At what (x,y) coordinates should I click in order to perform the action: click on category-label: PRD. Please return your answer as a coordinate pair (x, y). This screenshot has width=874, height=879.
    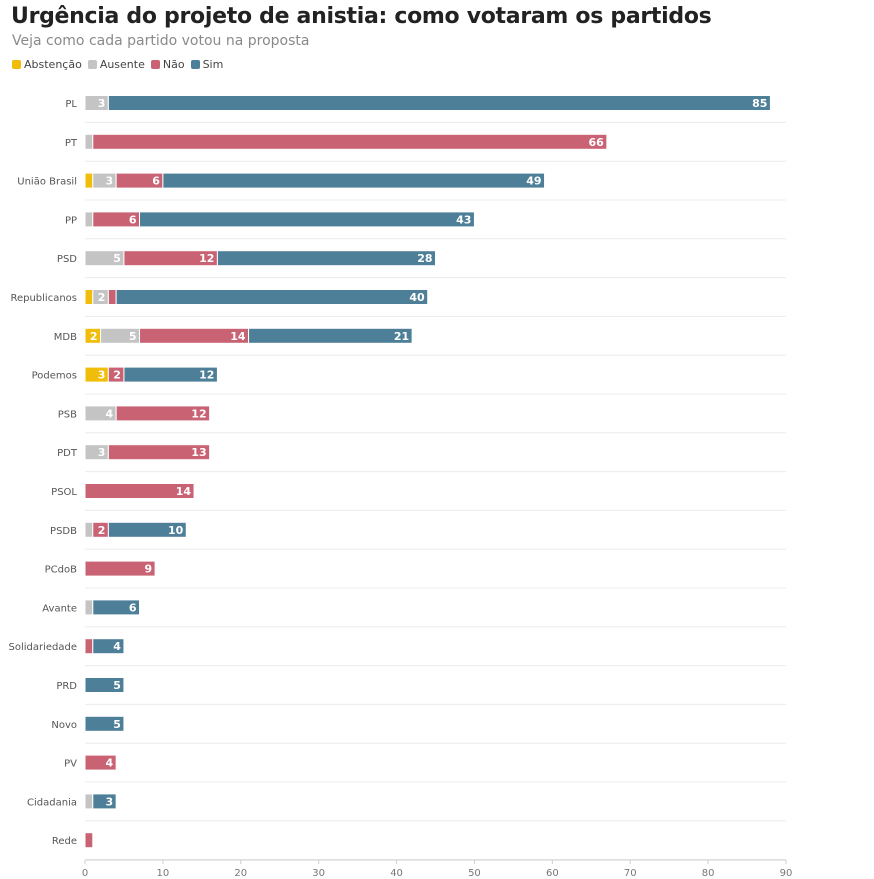
    Looking at the image, I should click on (66, 686).